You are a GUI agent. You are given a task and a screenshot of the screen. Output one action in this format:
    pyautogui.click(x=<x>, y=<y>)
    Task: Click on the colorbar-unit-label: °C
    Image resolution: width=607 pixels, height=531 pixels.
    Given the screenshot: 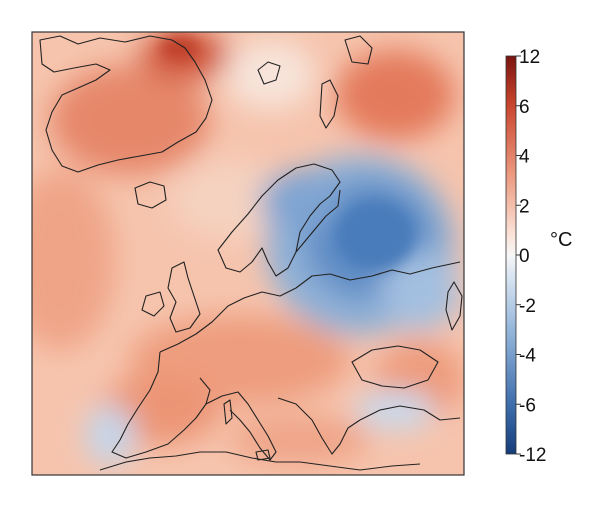 What is the action you would take?
    pyautogui.click(x=561, y=240)
    